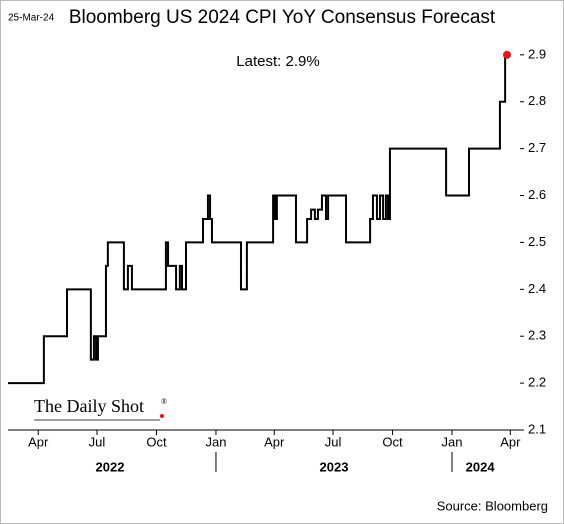 The image size is (564, 524). What do you see at coordinates (334, 466) in the screenshot?
I see `year-label: 2023` at bounding box center [334, 466].